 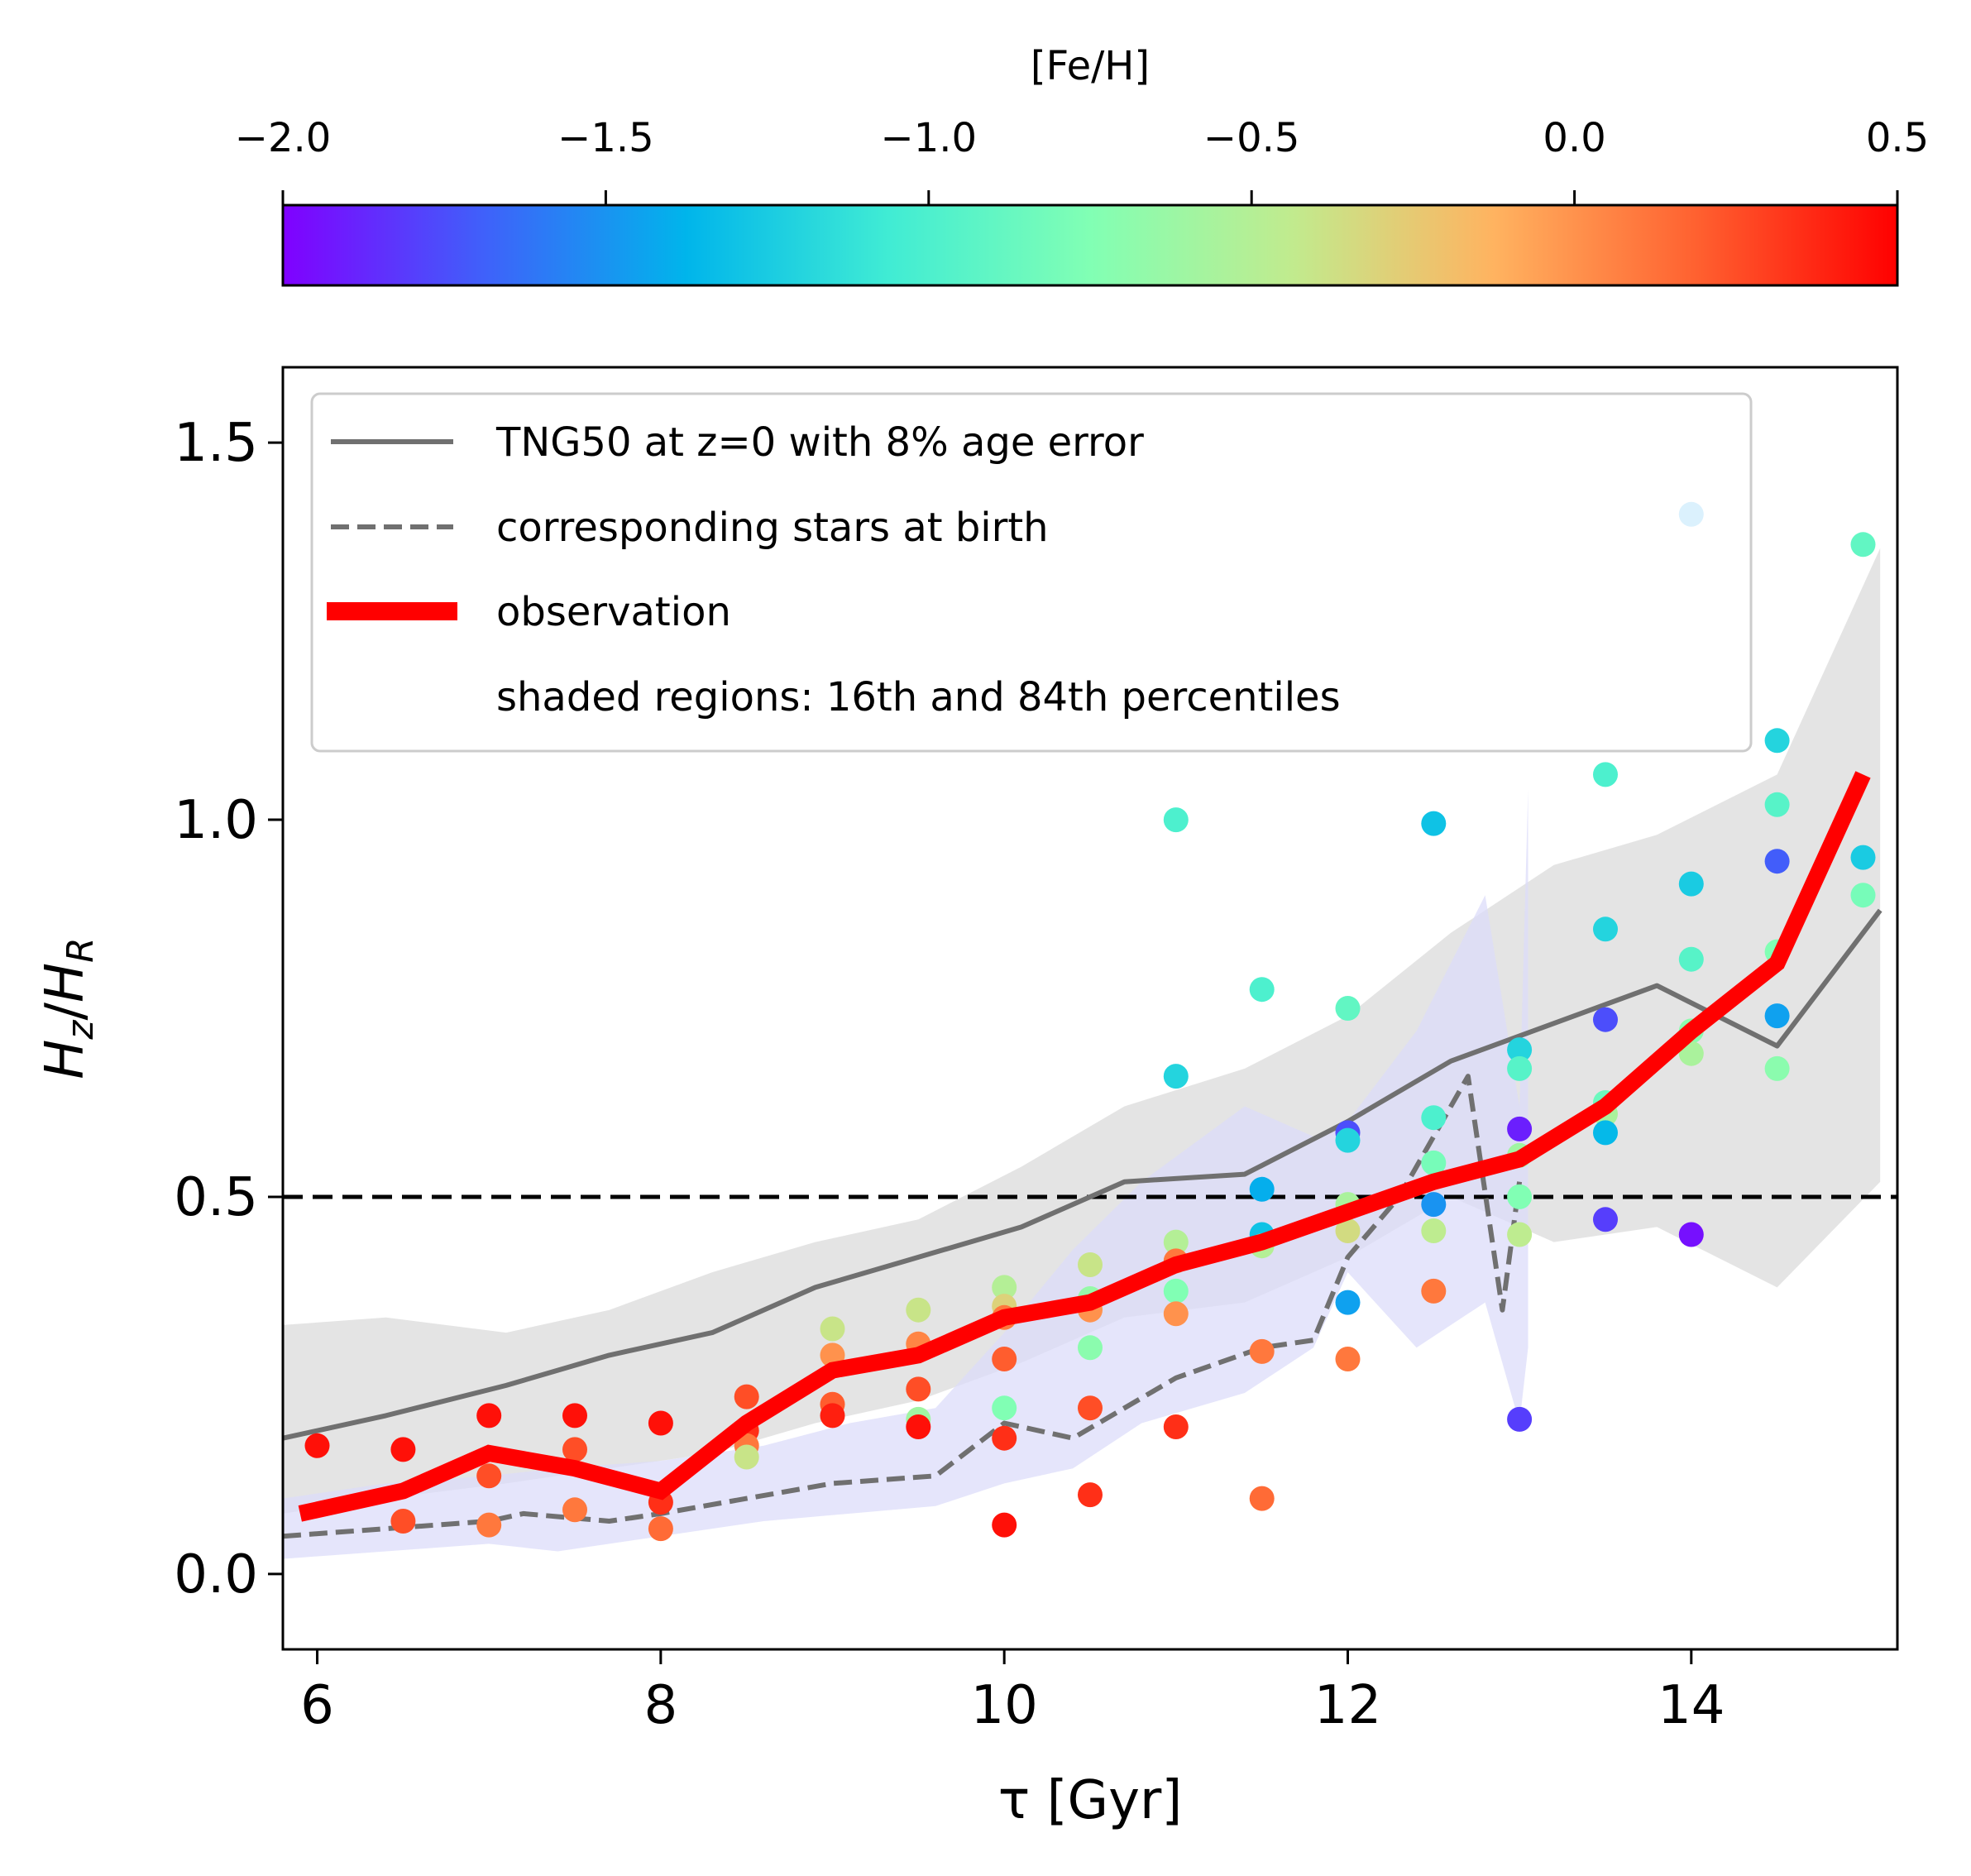 I want to click on colorbar-tick-label: 0.0, so click(x=1574, y=138).